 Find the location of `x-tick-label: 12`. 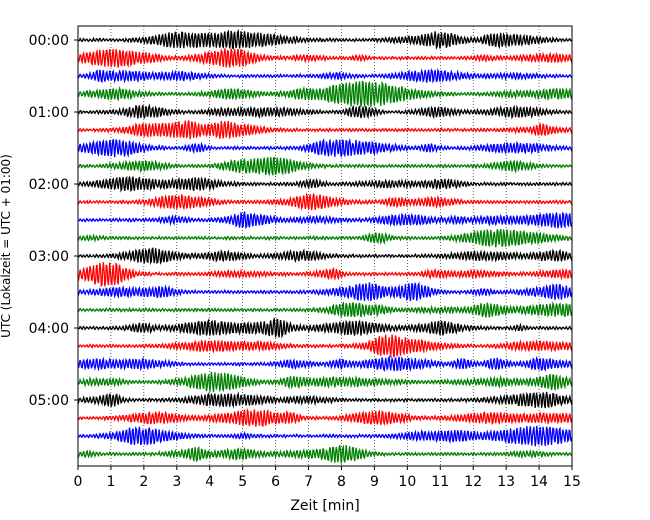

x-tick-label: 12 is located at coordinates (473, 482).